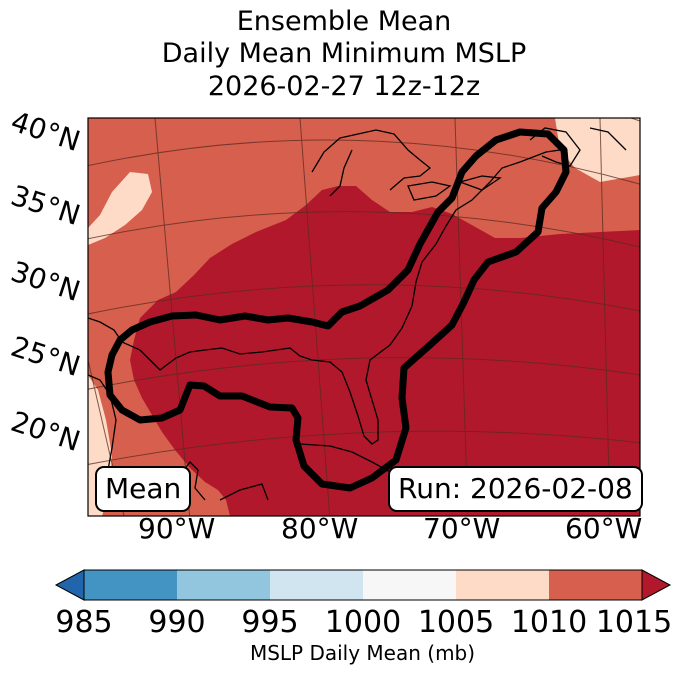 The width and height of the screenshot is (688, 674). Describe the element at coordinates (84, 622) in the screenshot. I see `colorbar-tick-985: 985` at that location.